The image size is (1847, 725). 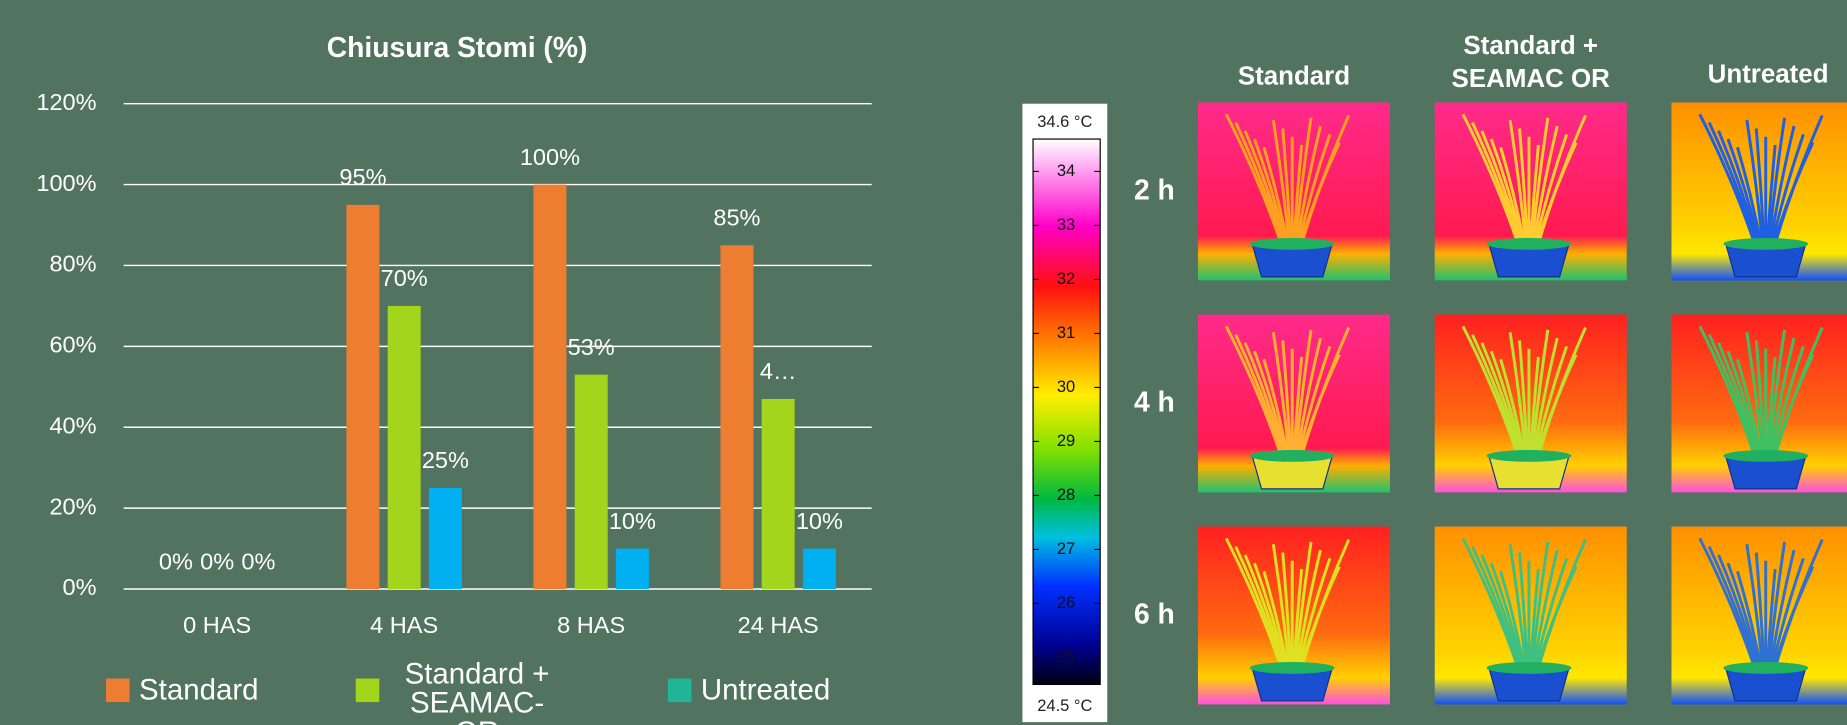 I want to click on column-header: Untreated, so click(x=1768, y=74).